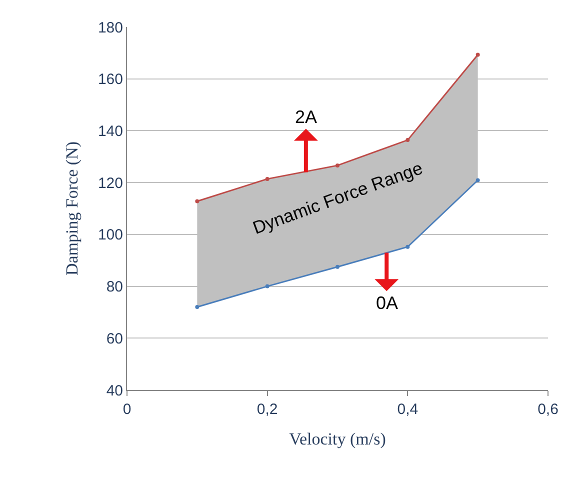  Describe the element at coordinates (337, 438) in the screenshot. I see `x-axis-title: Velocity (m/s)` at that location.